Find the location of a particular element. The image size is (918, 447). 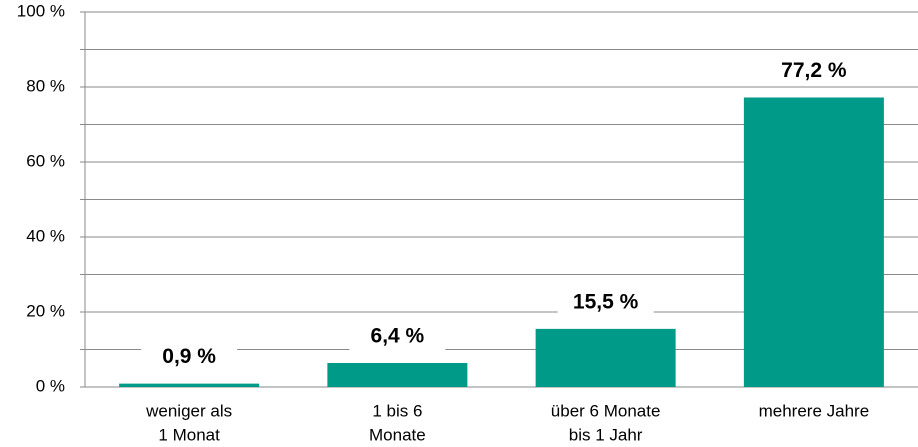

value-label: 15,5 % is located at coordinates (606, 301).